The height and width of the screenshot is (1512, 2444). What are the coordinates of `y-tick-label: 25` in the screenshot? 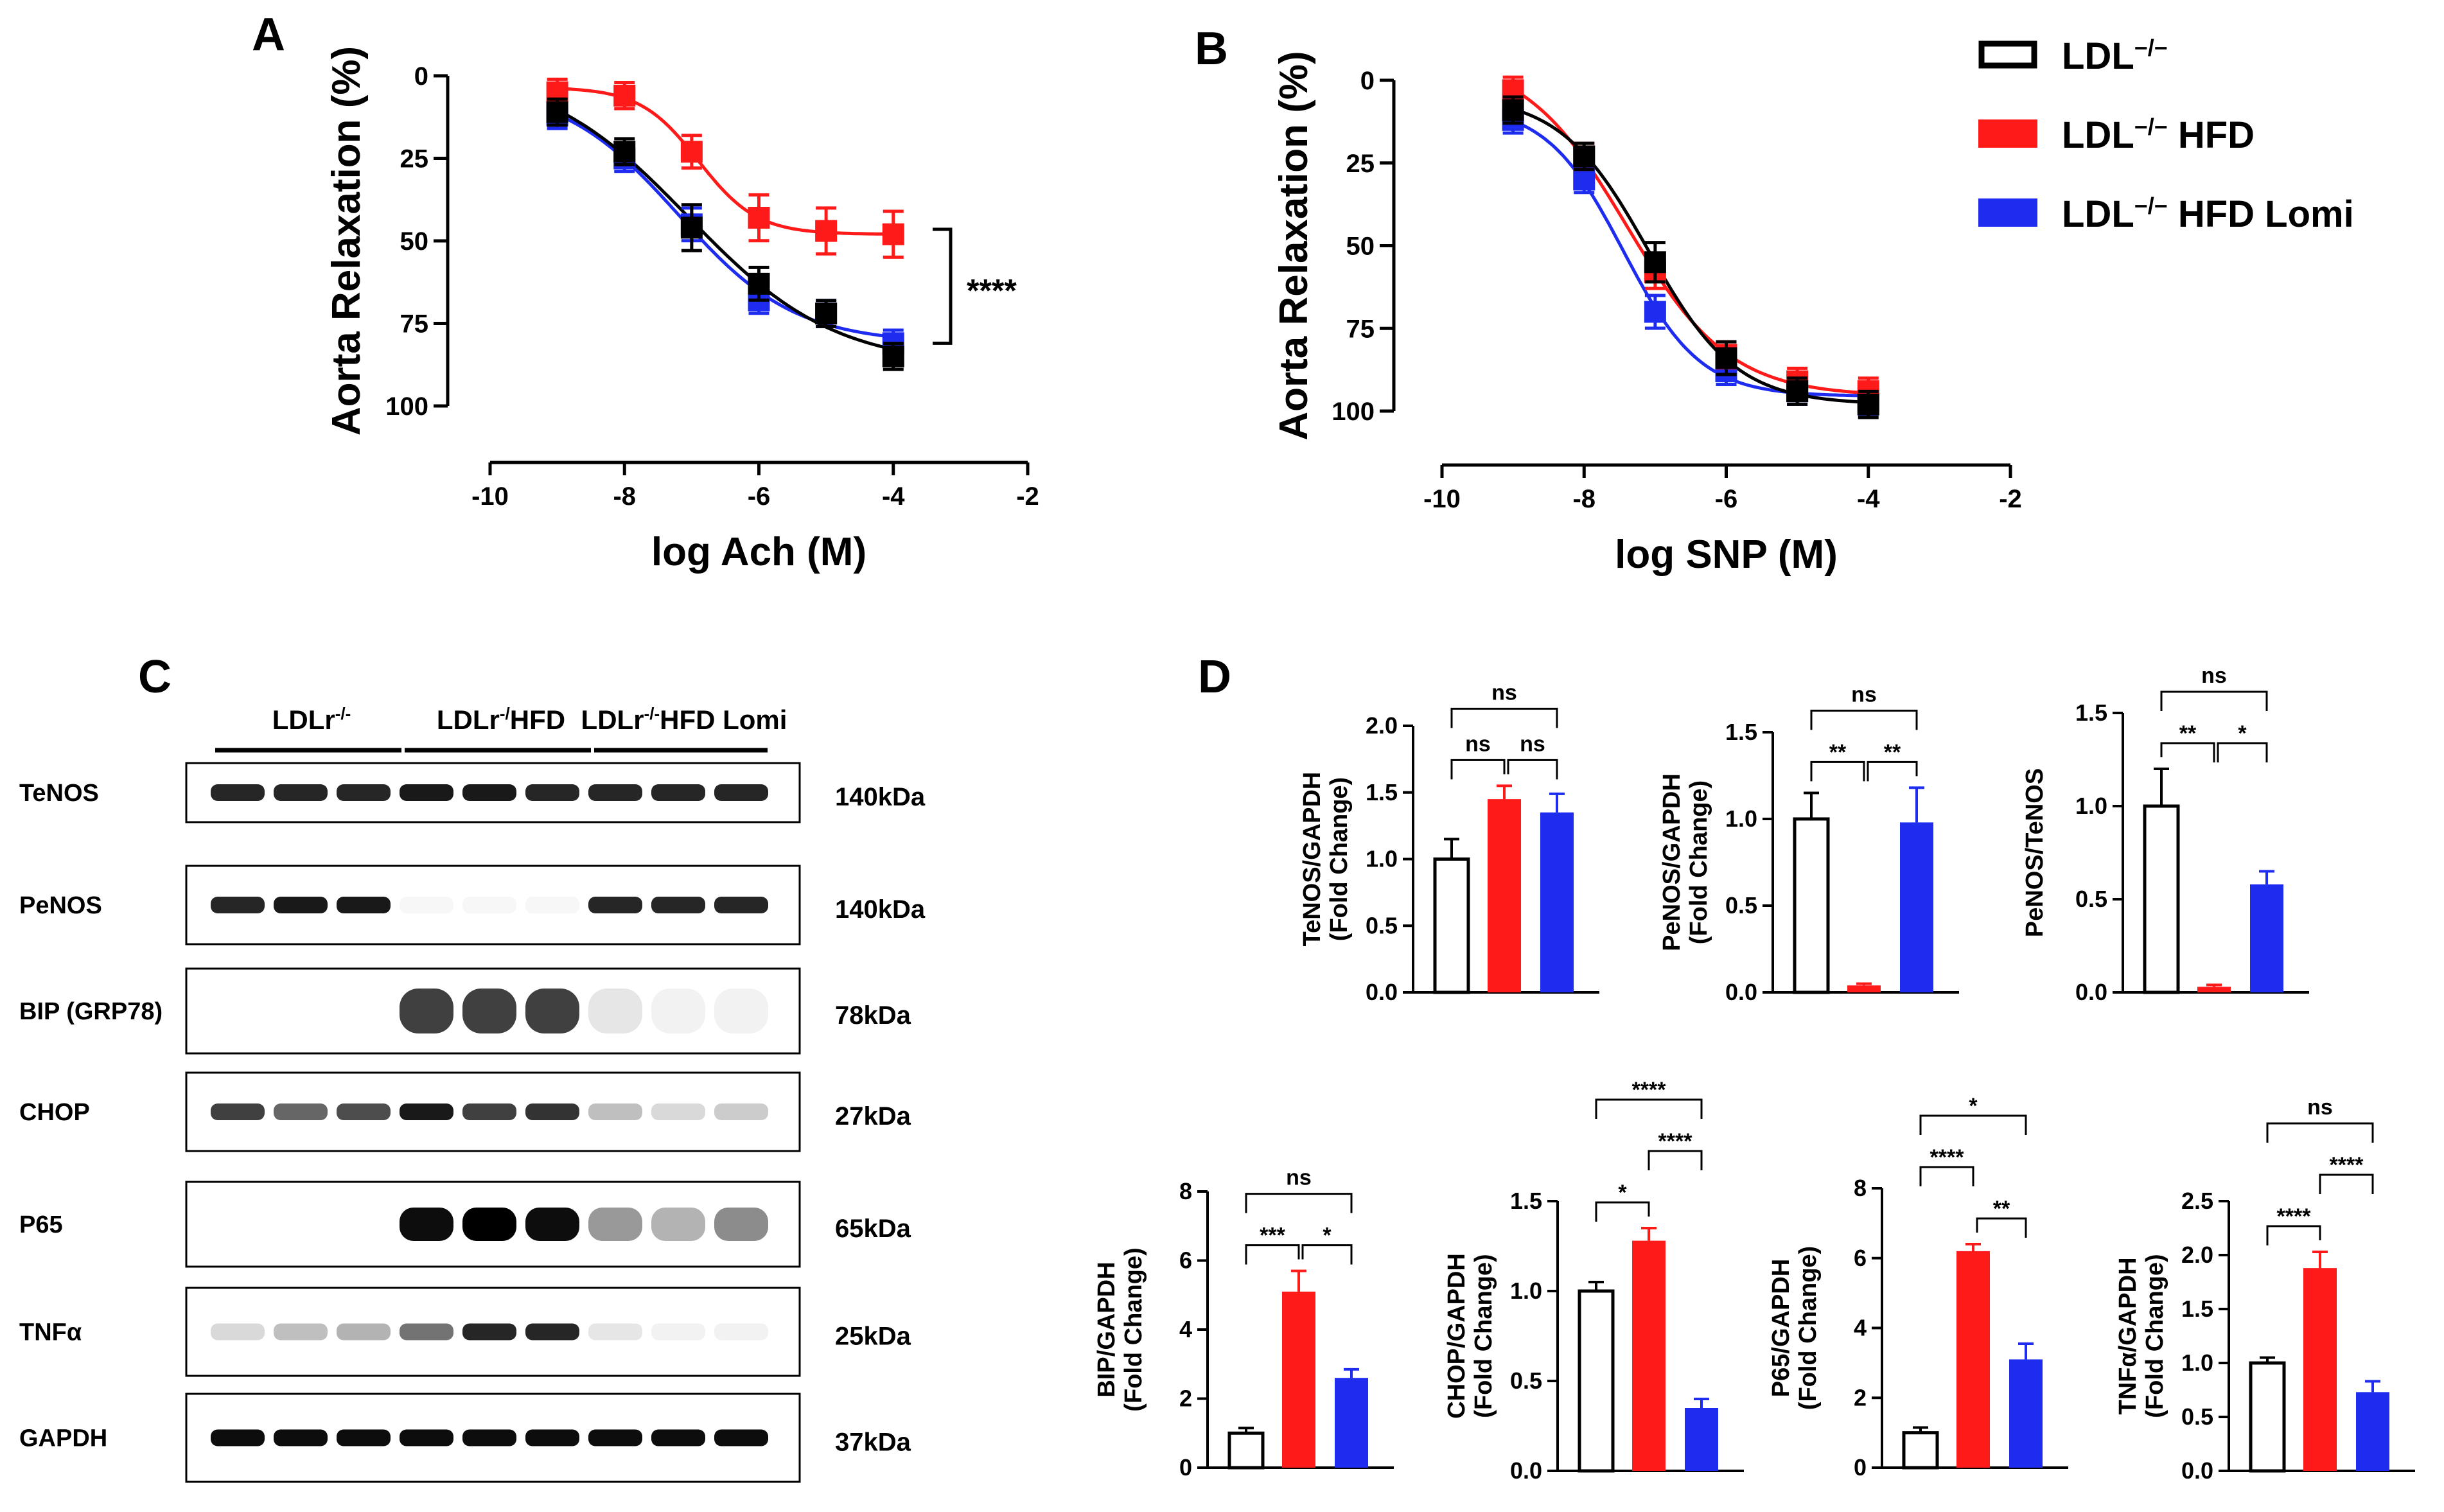 It's located at (1360, 164).